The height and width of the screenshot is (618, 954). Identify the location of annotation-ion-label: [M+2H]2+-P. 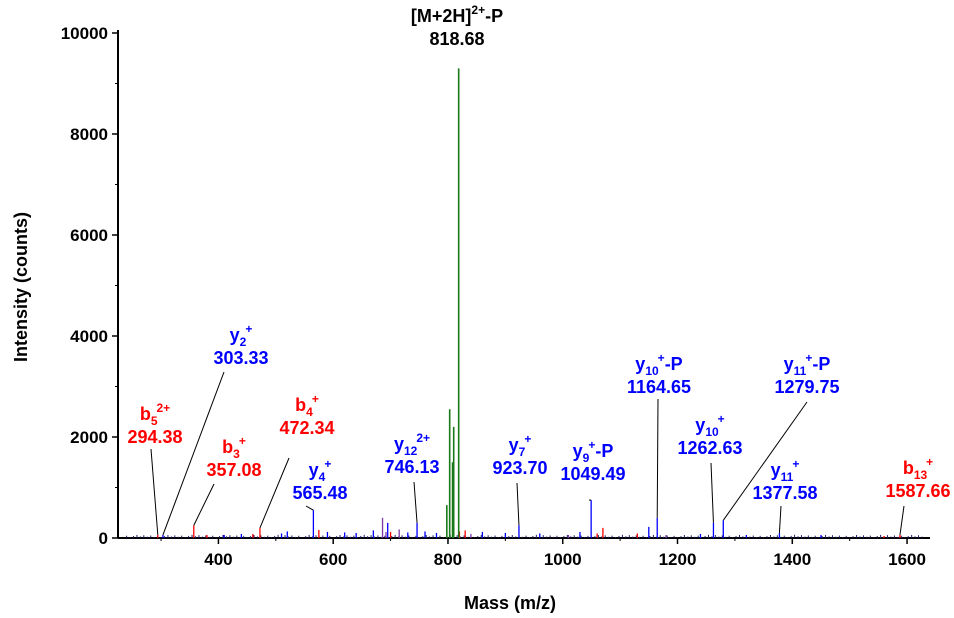
(457, 14).